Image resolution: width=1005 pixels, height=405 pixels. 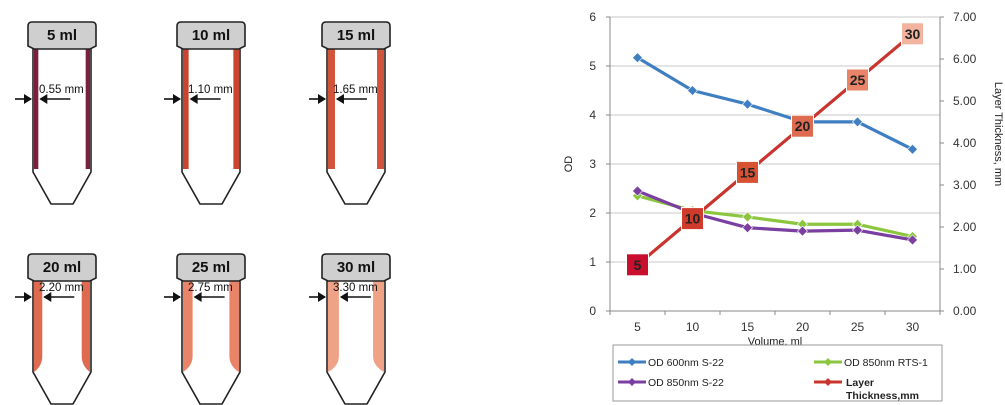 I want to click on y2-tick-label: 1.00, so click(x=965, y=269).